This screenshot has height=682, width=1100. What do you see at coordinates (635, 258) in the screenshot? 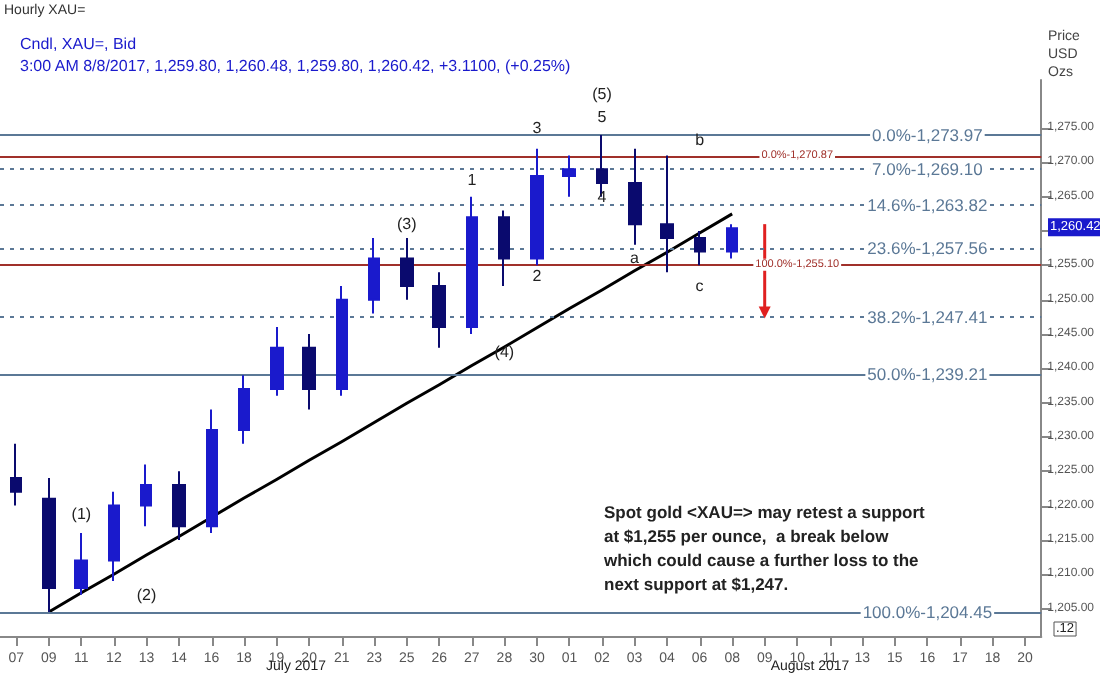
I see `annotation: a` at bounding box center [635, 258].